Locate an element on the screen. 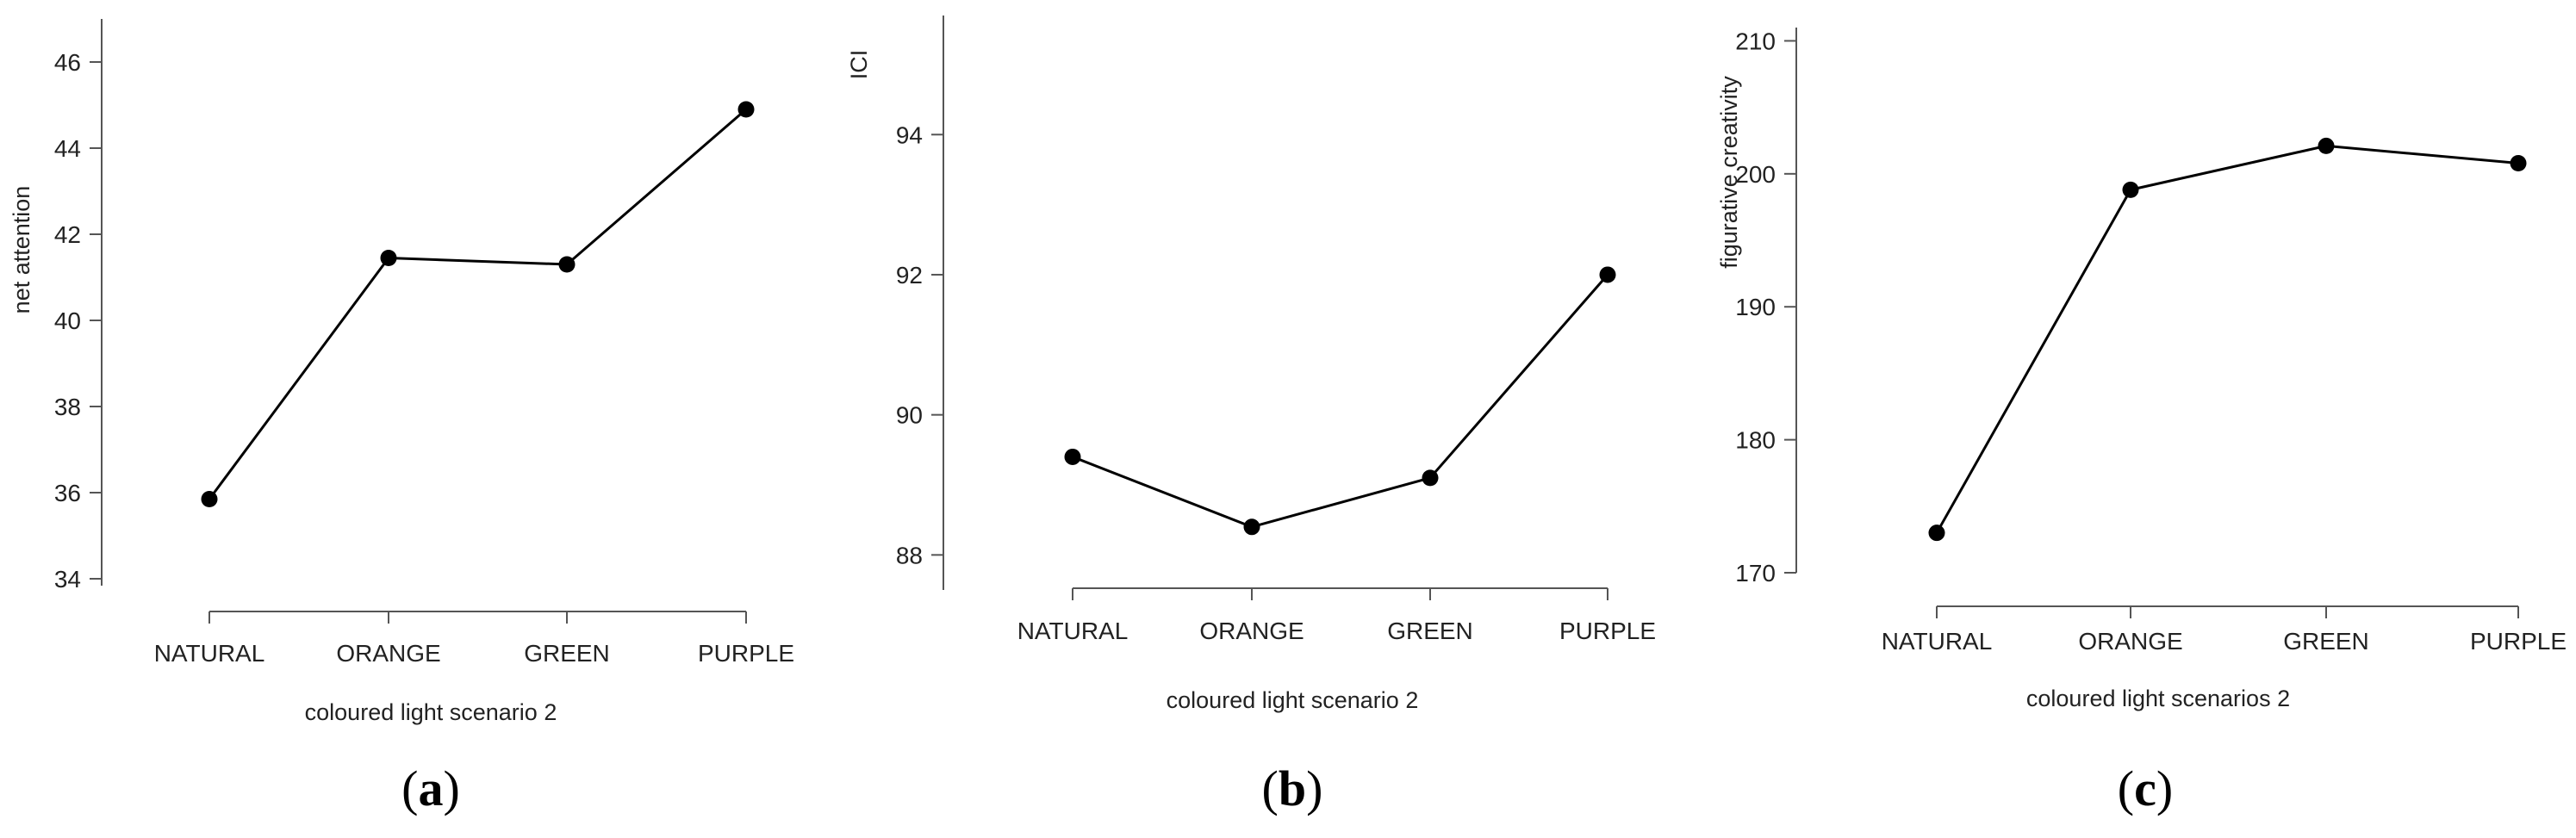 This screenshot has height=838, width=2576. y-tick-label: 92 is located at coordinates (910, 275).